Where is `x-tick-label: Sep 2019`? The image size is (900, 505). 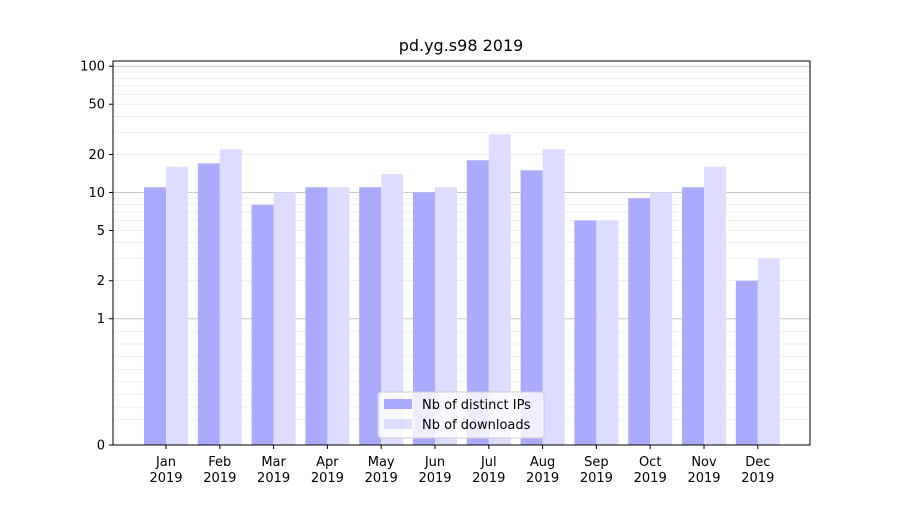
x-tick-label: Sep 2019 is located at coordinates (596, 470).